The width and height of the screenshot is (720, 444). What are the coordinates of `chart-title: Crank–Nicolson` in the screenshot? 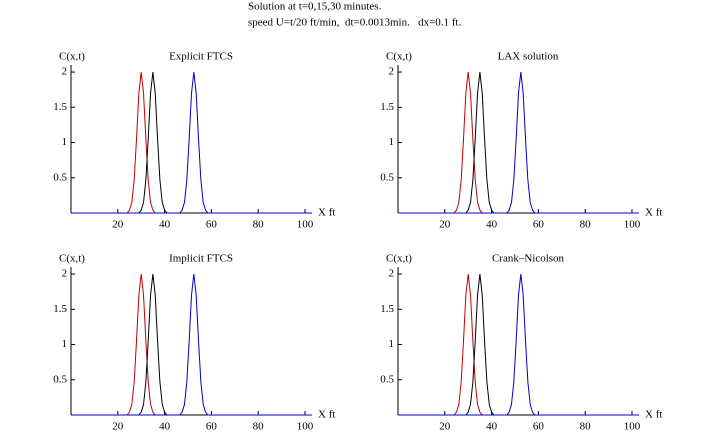 It's located at (528, 259).